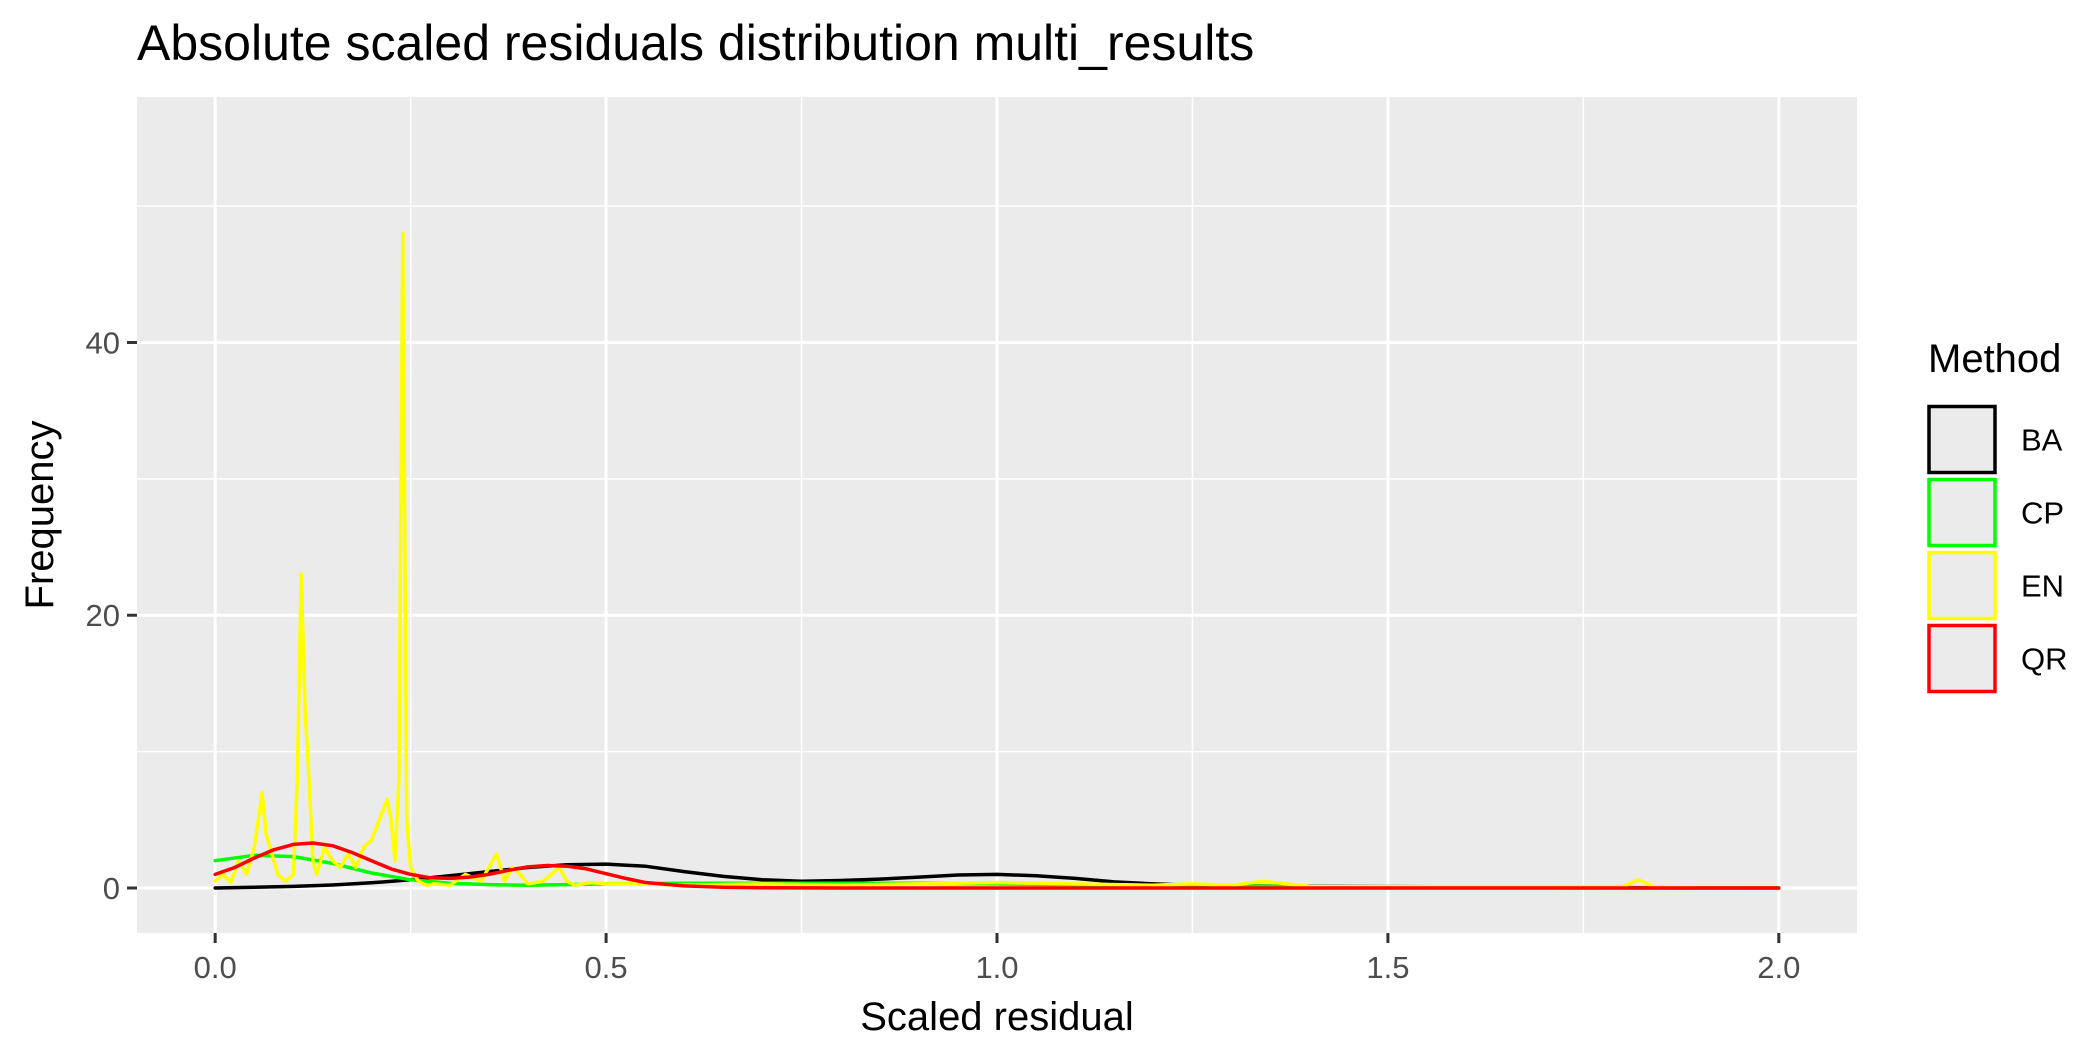 The image size is (2100, 1050). What do you see at coordinates (606, 967) in the screenshot?
I see `x-tick-label: 0.5` at bounding box center [606, 967].